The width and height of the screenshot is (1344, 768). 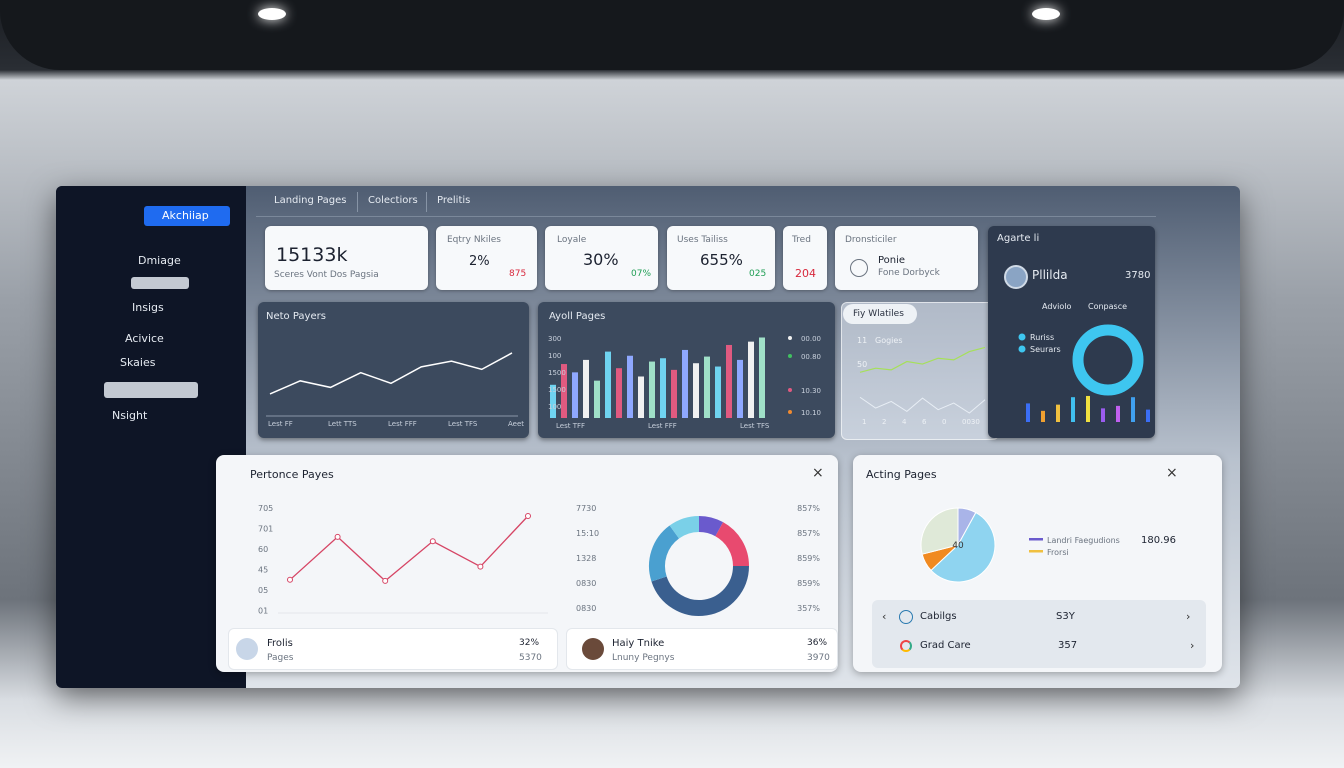 What do you see at coordinates (871, 240) in the screenshot?
I see `stat-title: Dronsticiler` at bounding box center [871, 240].